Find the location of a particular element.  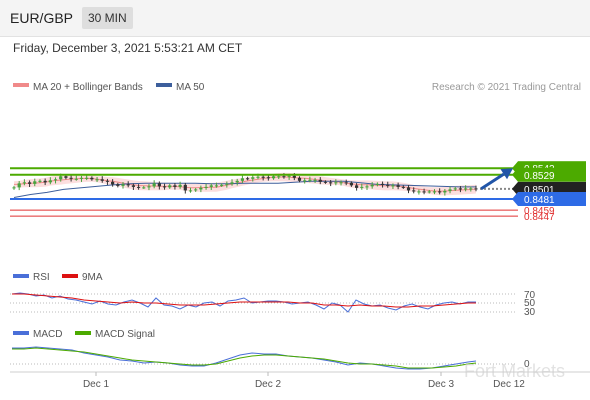

rsi-ma-legend-label: 9MA is located at coordinates (92, 277).